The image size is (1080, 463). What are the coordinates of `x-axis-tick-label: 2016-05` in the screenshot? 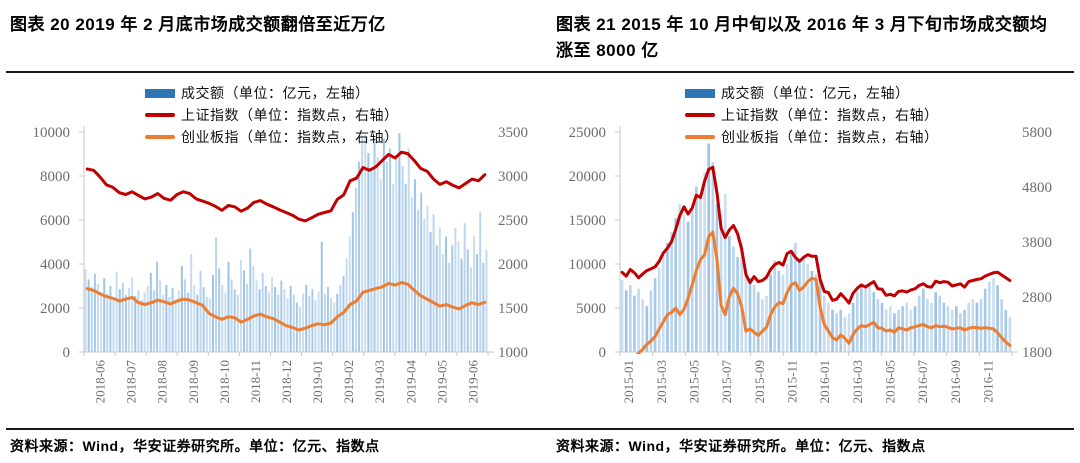 It's located at (890, 381).